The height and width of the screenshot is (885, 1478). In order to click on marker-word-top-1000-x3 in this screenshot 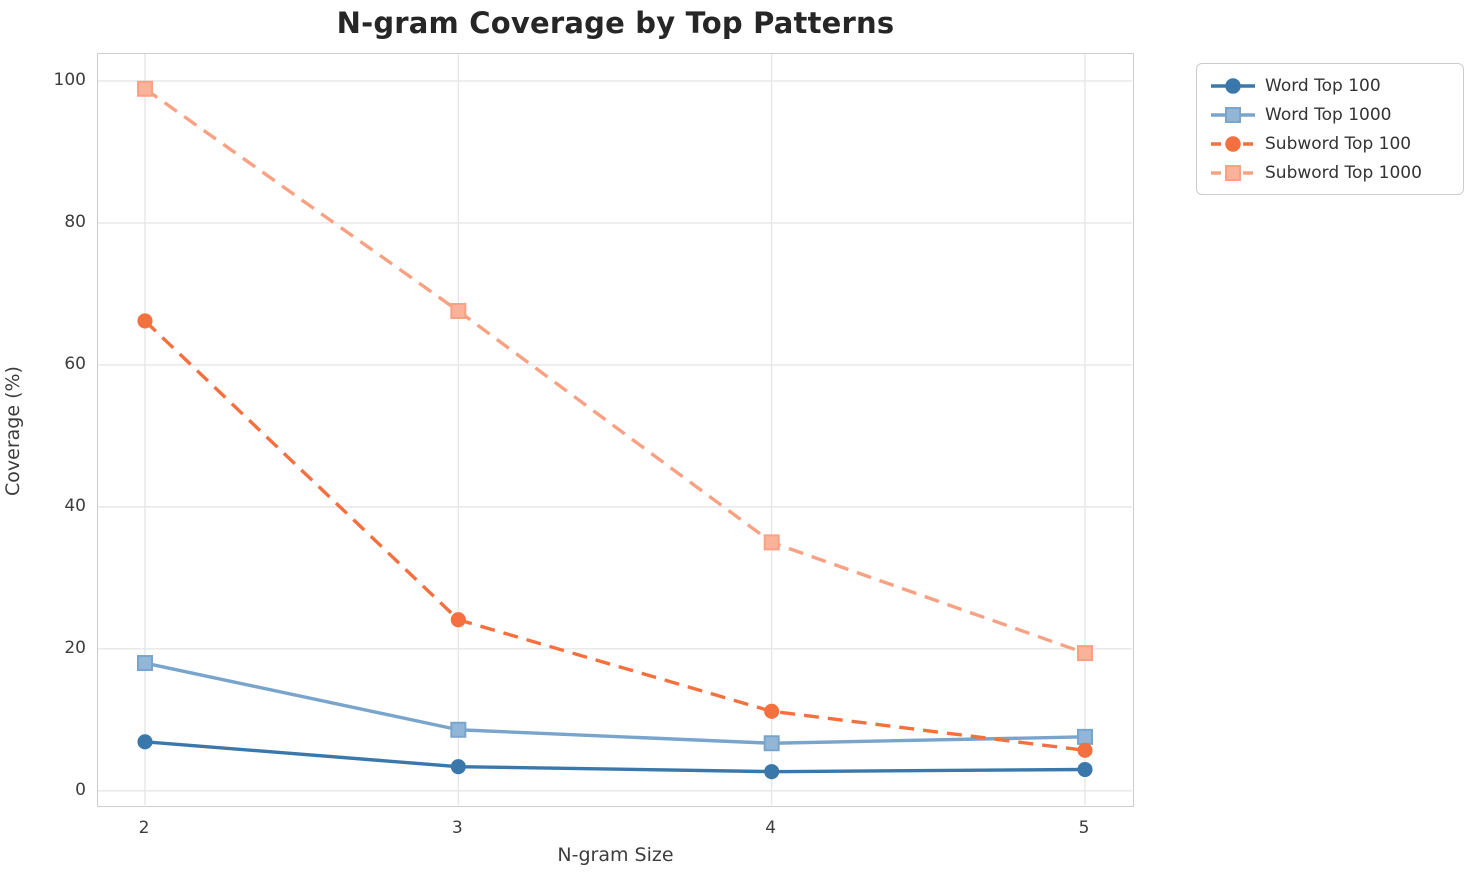, I will do `click(458, 729)`.